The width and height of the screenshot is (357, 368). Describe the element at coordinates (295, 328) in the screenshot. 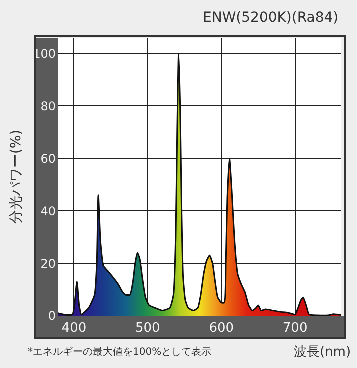

I see `x-tick-label: 700` at that location.